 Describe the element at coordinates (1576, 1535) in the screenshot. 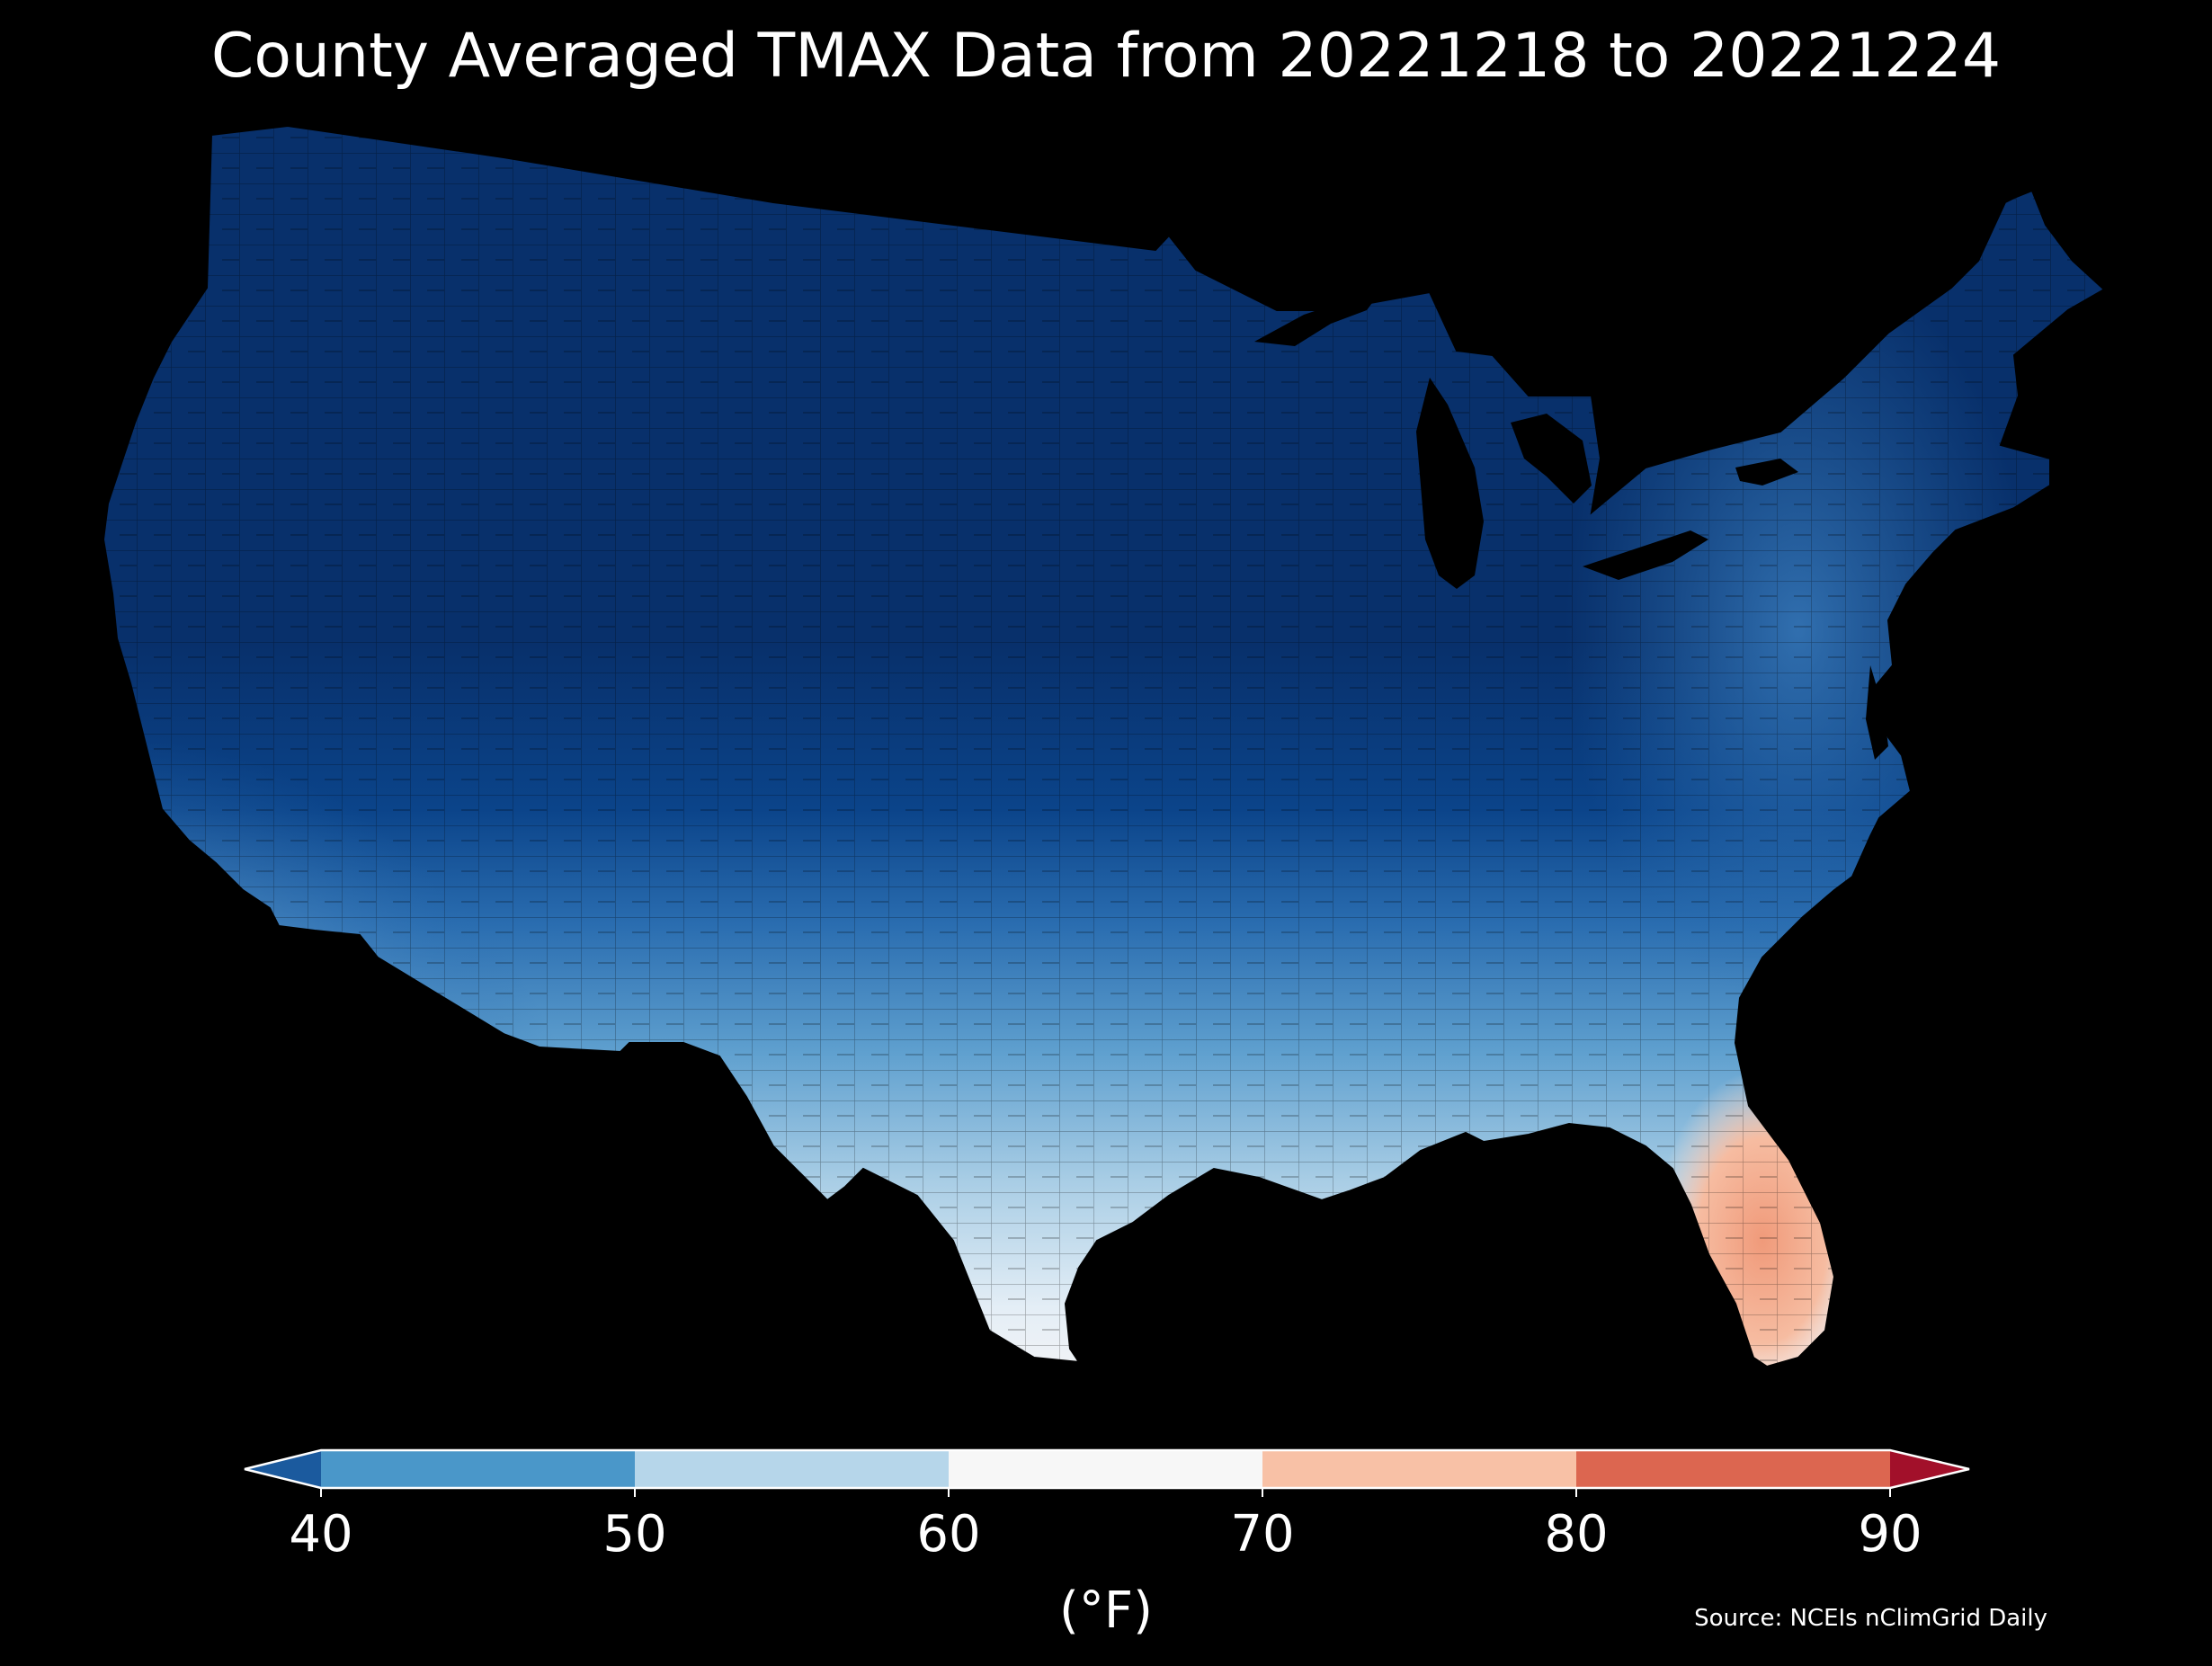

I see `colorbar-tick-label-80: 80` at that location.